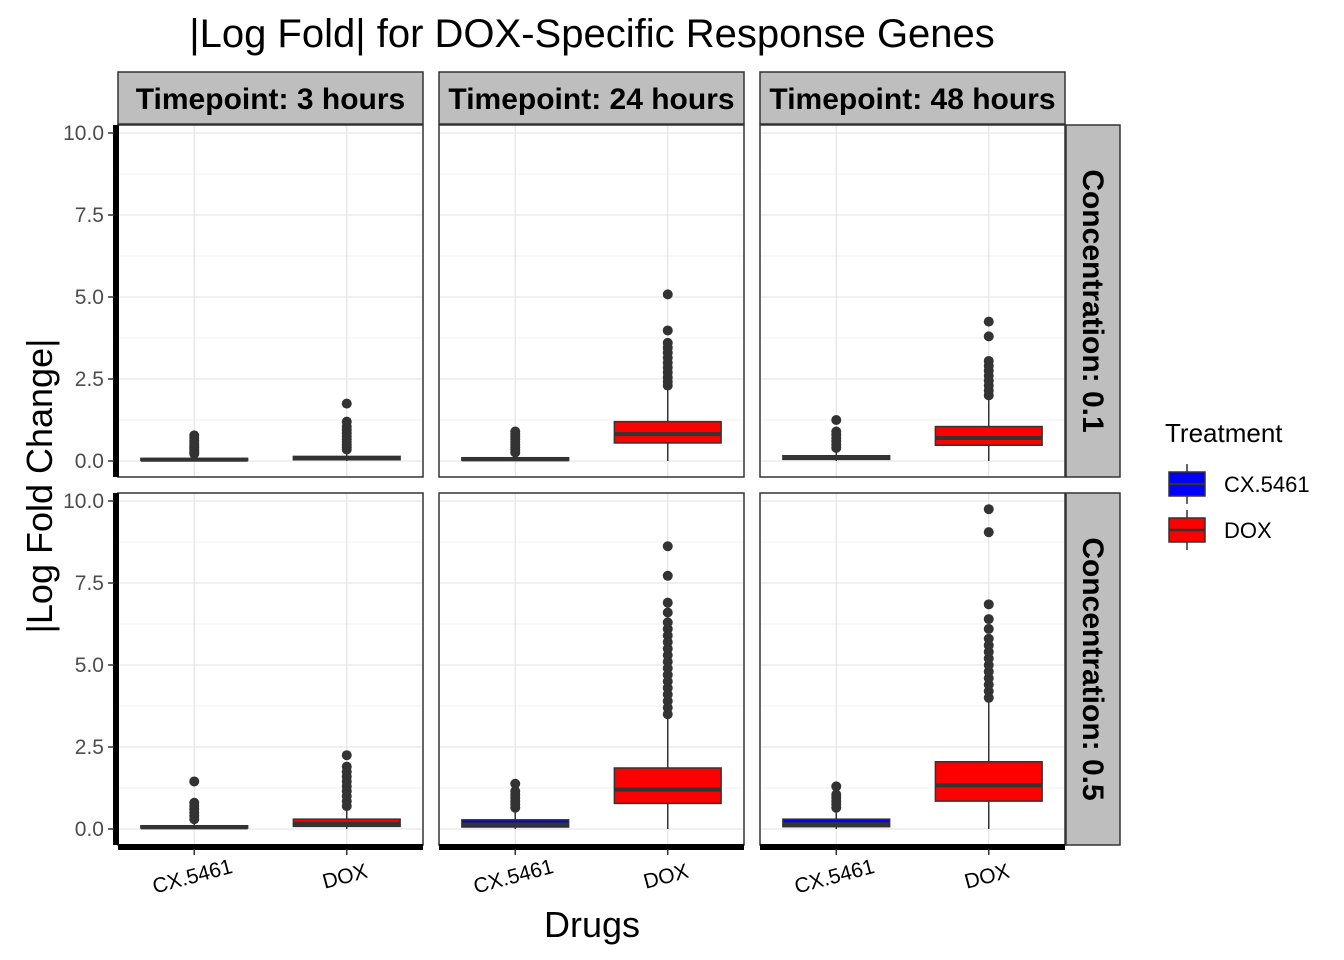 Image resolution: width=1344 pixels, height=960 pixels. What do you see at coordinates (1248, 530) in the screenshot?
I see `legend-entry-label: DOX` at bounding box center [1248, 530].